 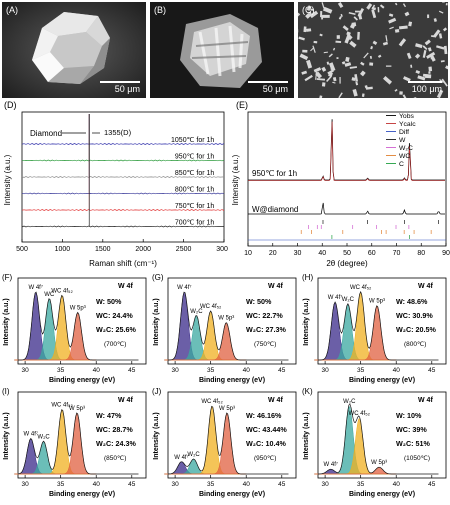 I want to click on panel-label-c: (C), so click(x=308, y=10).